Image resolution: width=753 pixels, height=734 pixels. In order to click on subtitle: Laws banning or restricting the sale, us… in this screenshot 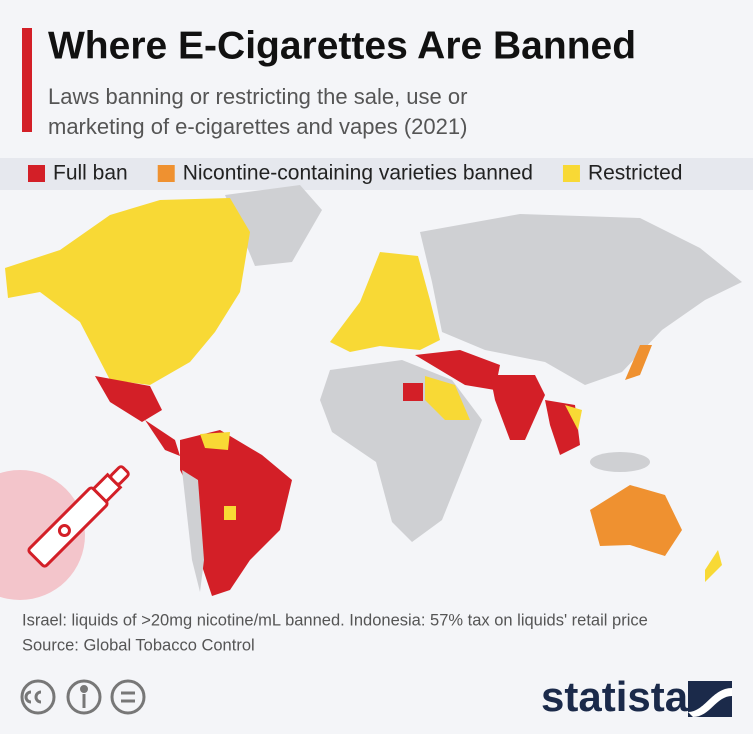, I will do `click(257, 96)`.